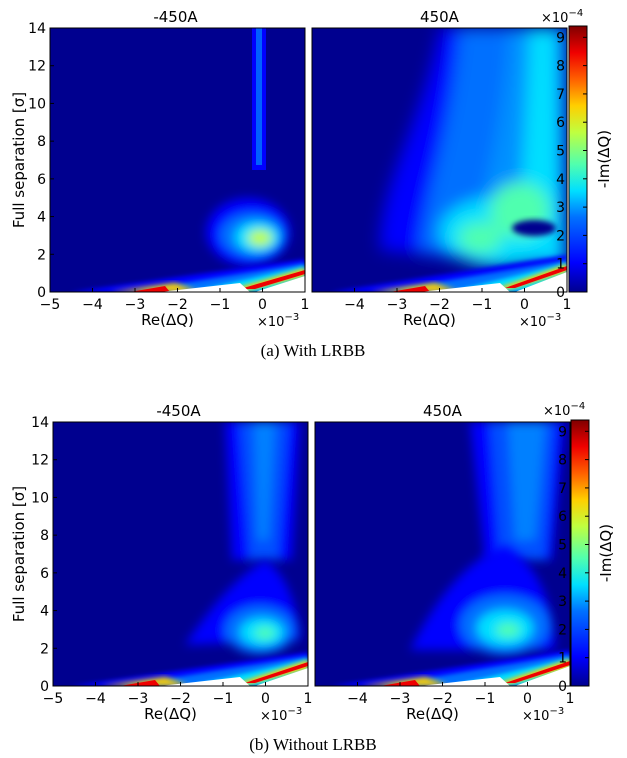  I want to click on plume, so click(473, 149).